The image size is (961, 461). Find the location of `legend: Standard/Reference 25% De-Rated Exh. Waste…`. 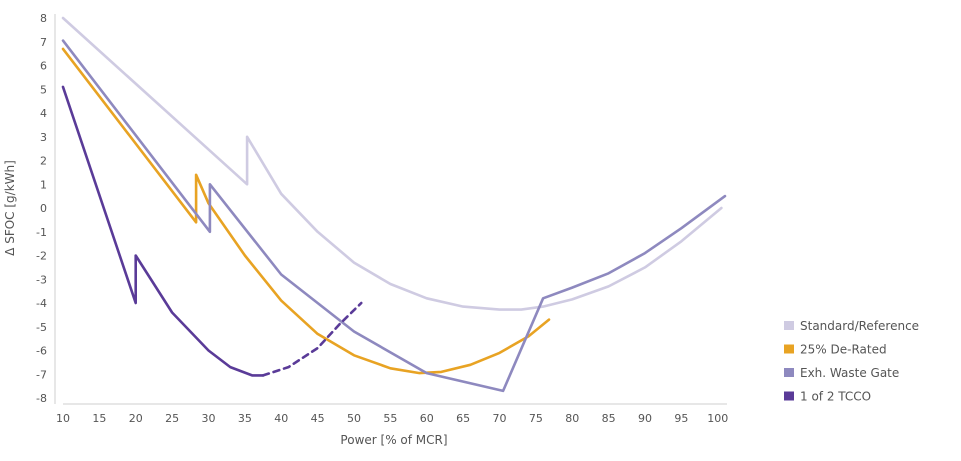

legend: Standard/Reference 25% De-Rated Exh. Waste… is located at coordinates (851, 361).